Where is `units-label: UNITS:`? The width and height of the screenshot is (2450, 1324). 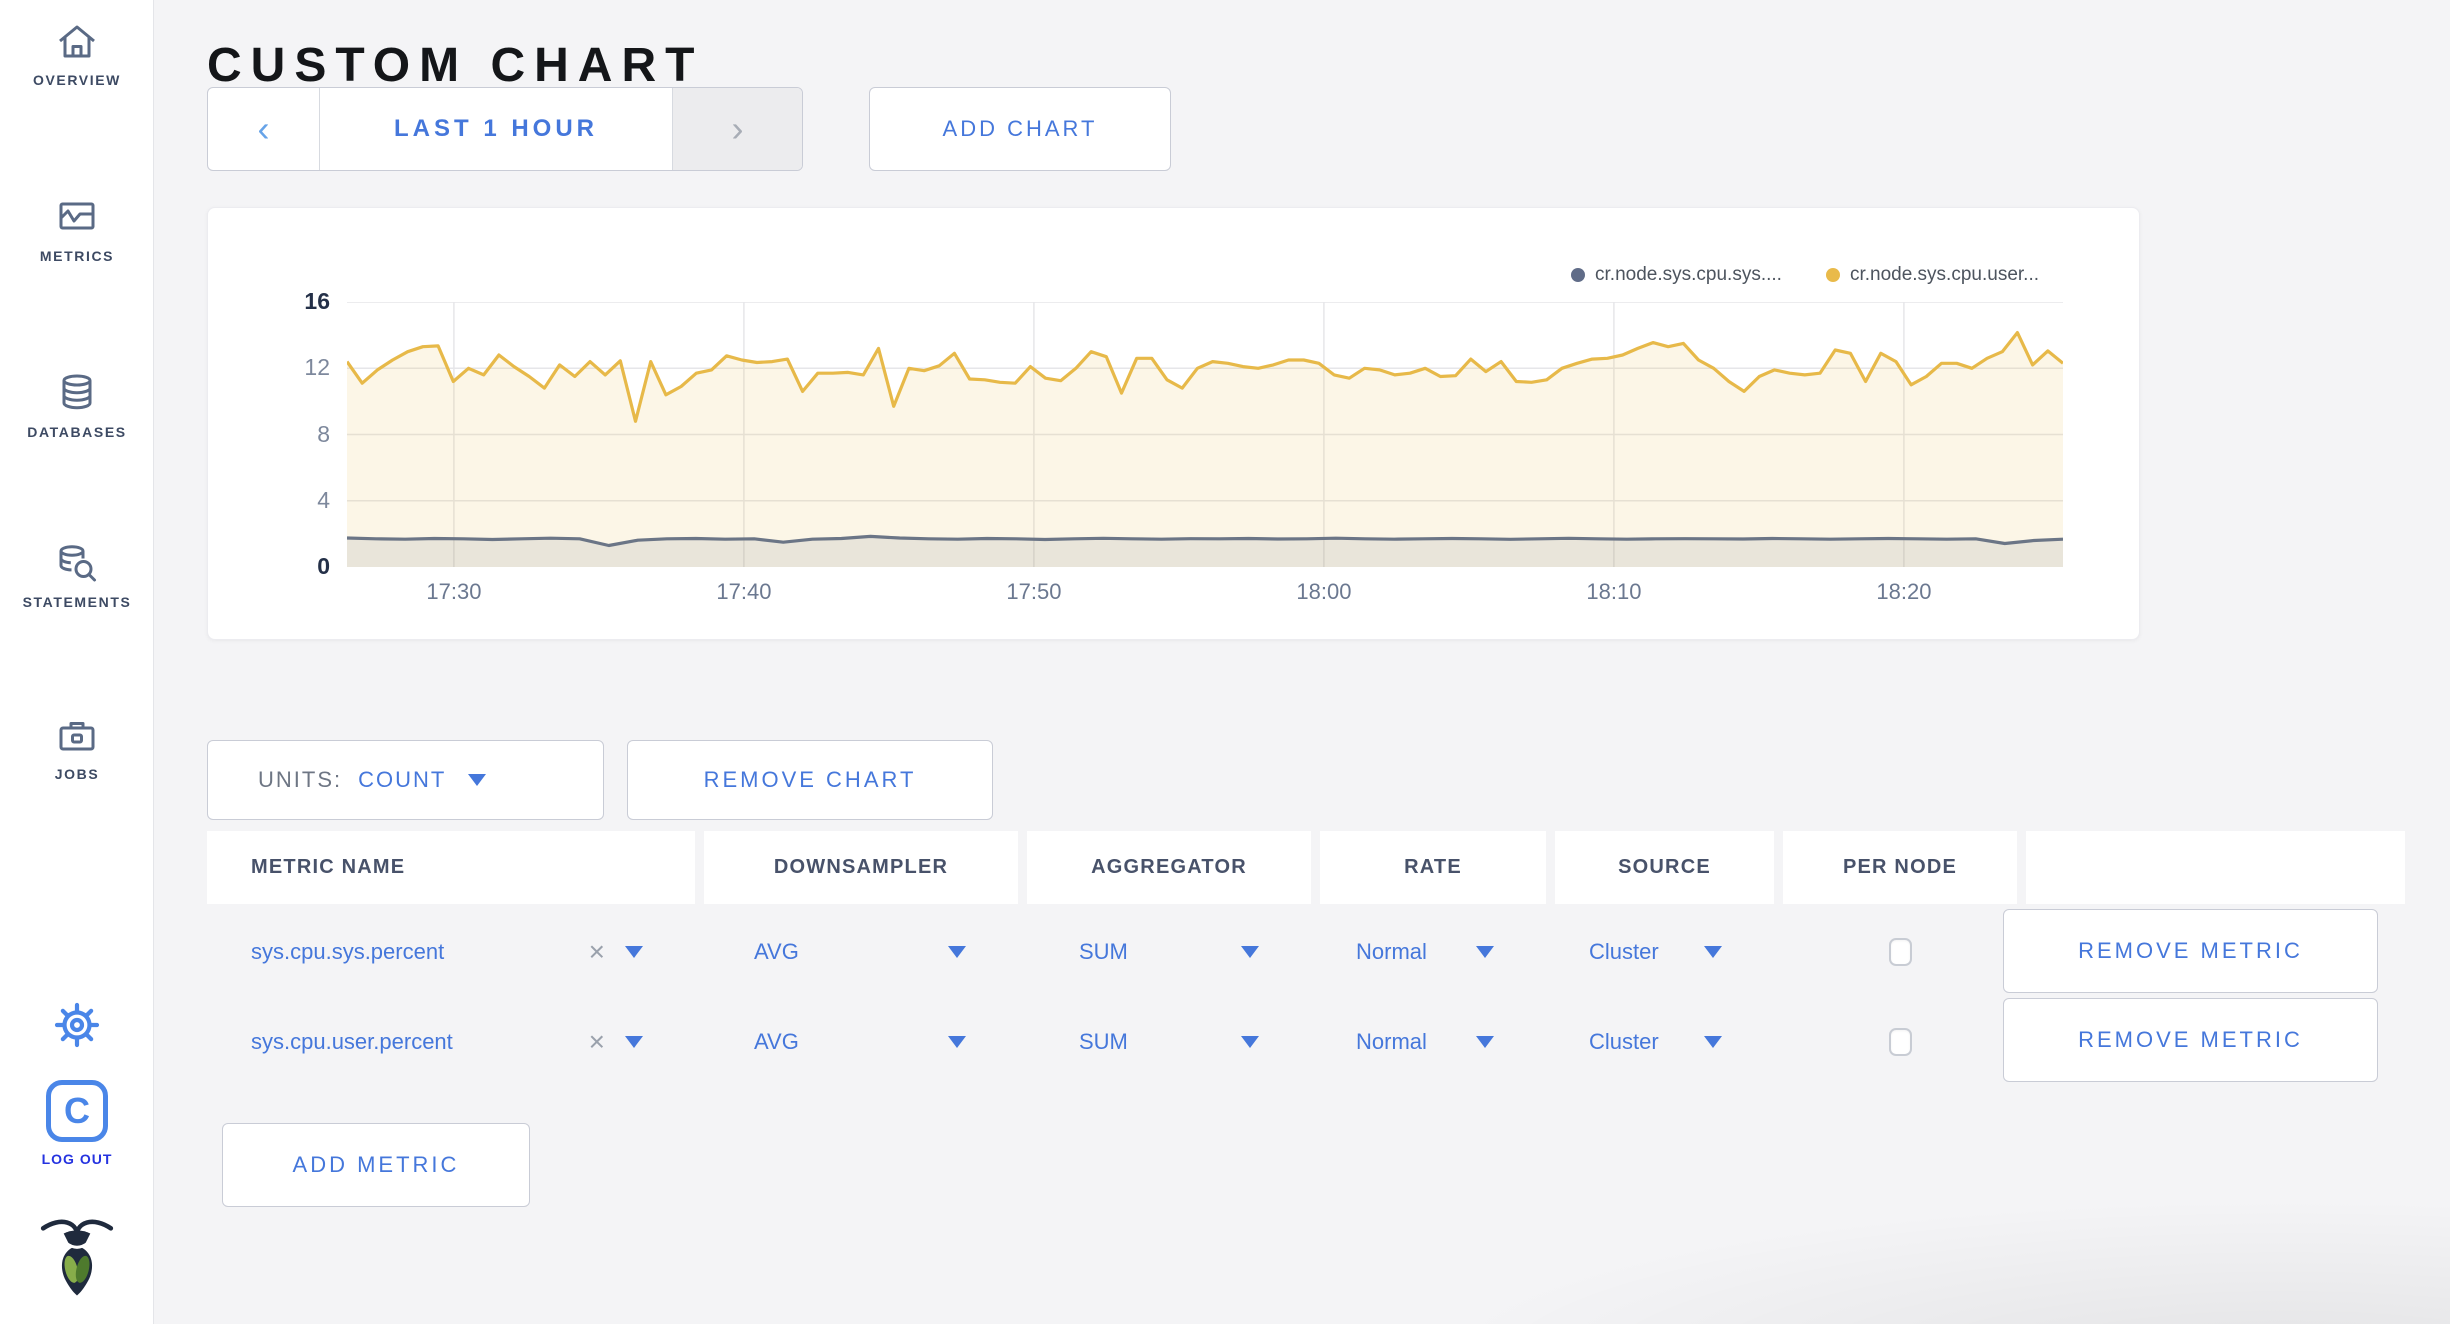
units-label: UNITS: is located at coordinates (300, 779).